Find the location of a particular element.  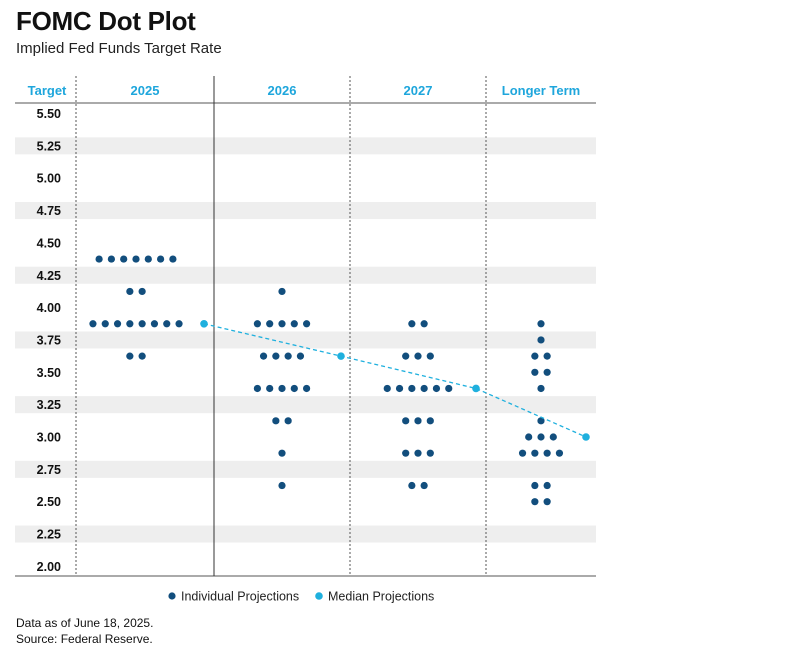

y-tick-label: 2.75 is located at coordinates (49, 470).